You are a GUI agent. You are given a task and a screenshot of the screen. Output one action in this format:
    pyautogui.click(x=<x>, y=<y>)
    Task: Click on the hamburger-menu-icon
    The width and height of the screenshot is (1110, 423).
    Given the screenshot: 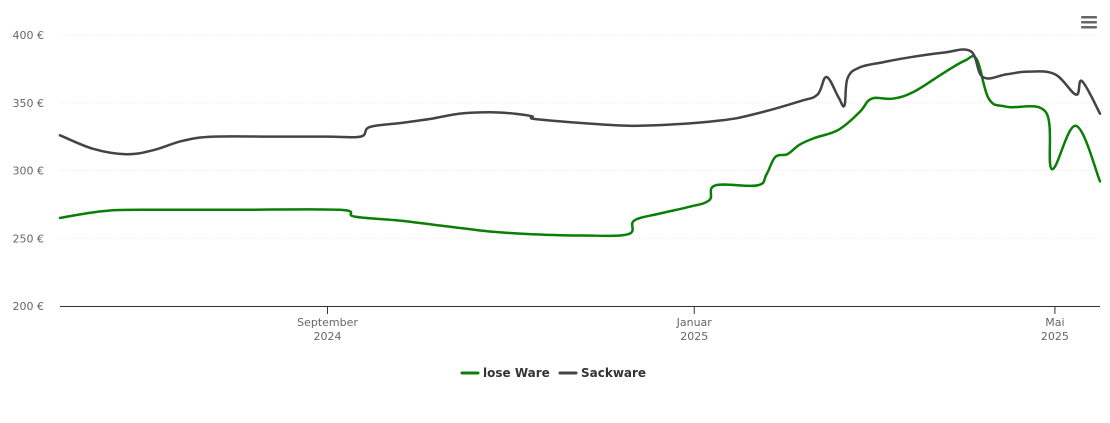 What is the action you would take?
    pyautogui.click(x=1089, y=22)
    